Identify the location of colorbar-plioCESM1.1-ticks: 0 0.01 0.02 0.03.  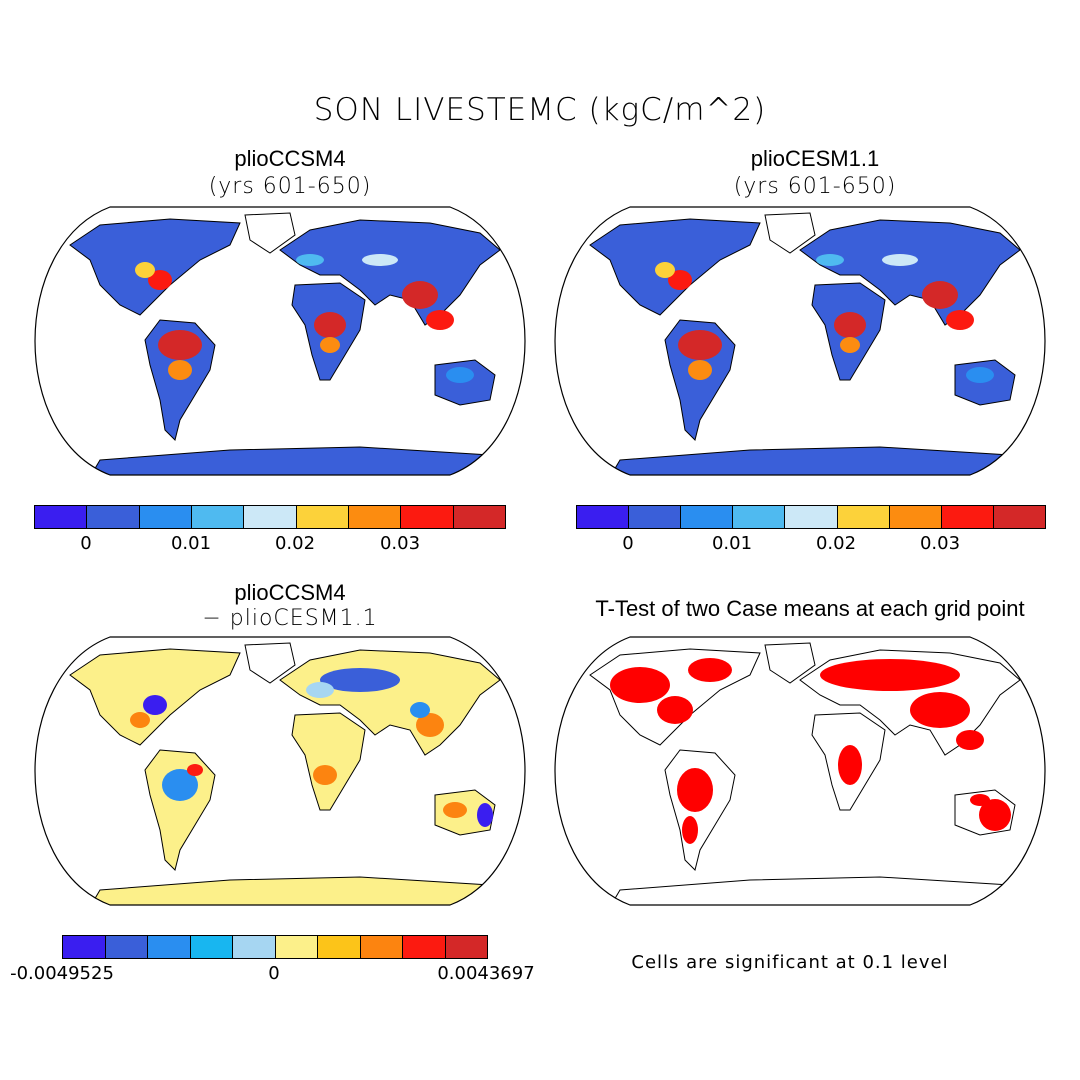
(811, 545).